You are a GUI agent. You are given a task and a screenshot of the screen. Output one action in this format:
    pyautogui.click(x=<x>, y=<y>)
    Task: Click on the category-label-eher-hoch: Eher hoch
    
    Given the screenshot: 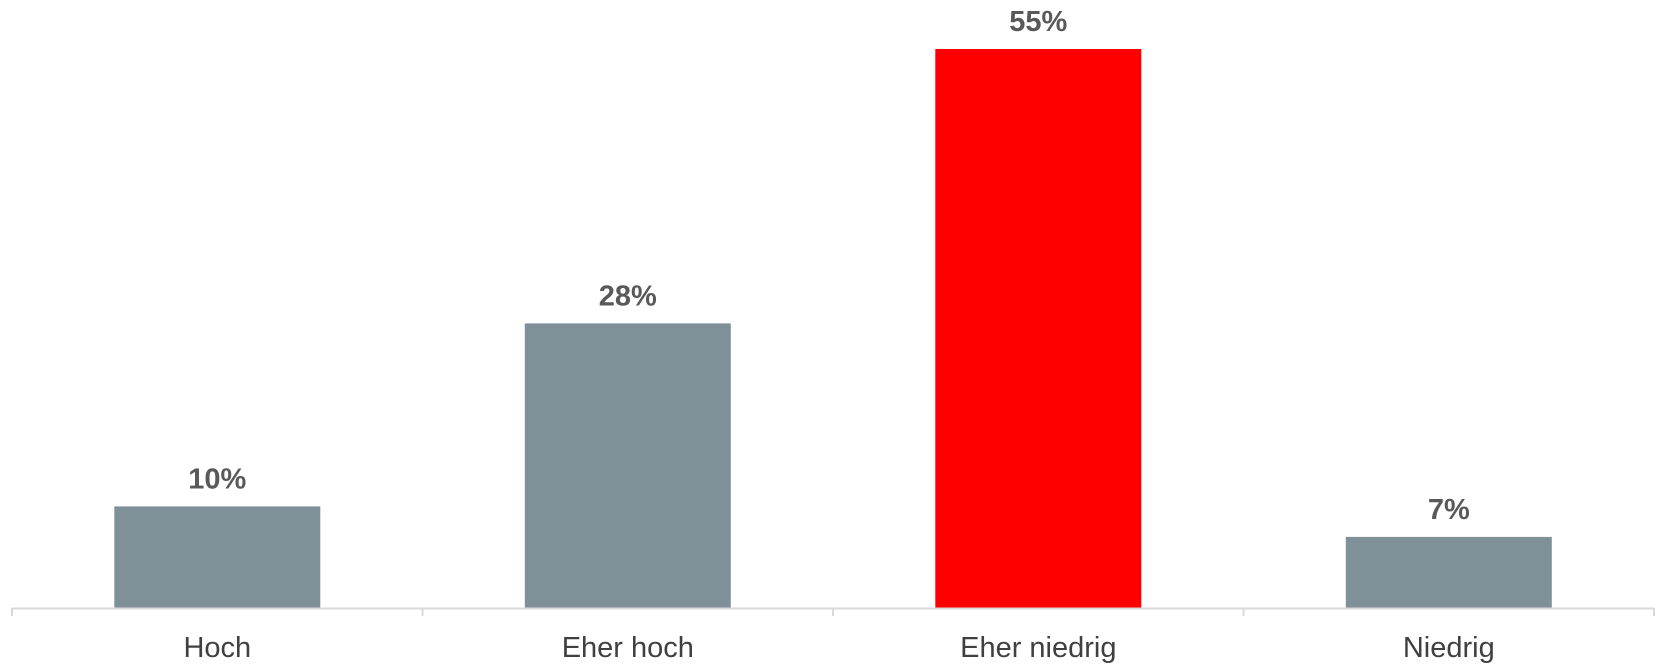 What is the action you would take?
    pyautogui.click(x=628, y=648)
    